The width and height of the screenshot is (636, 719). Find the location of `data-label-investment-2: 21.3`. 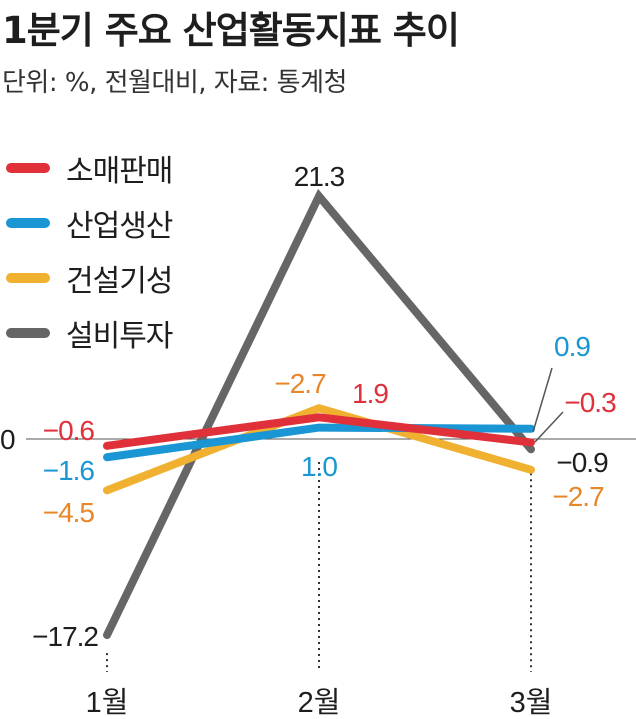

data-label-investment-2: 21.3 is located at coordinates (319, 176).